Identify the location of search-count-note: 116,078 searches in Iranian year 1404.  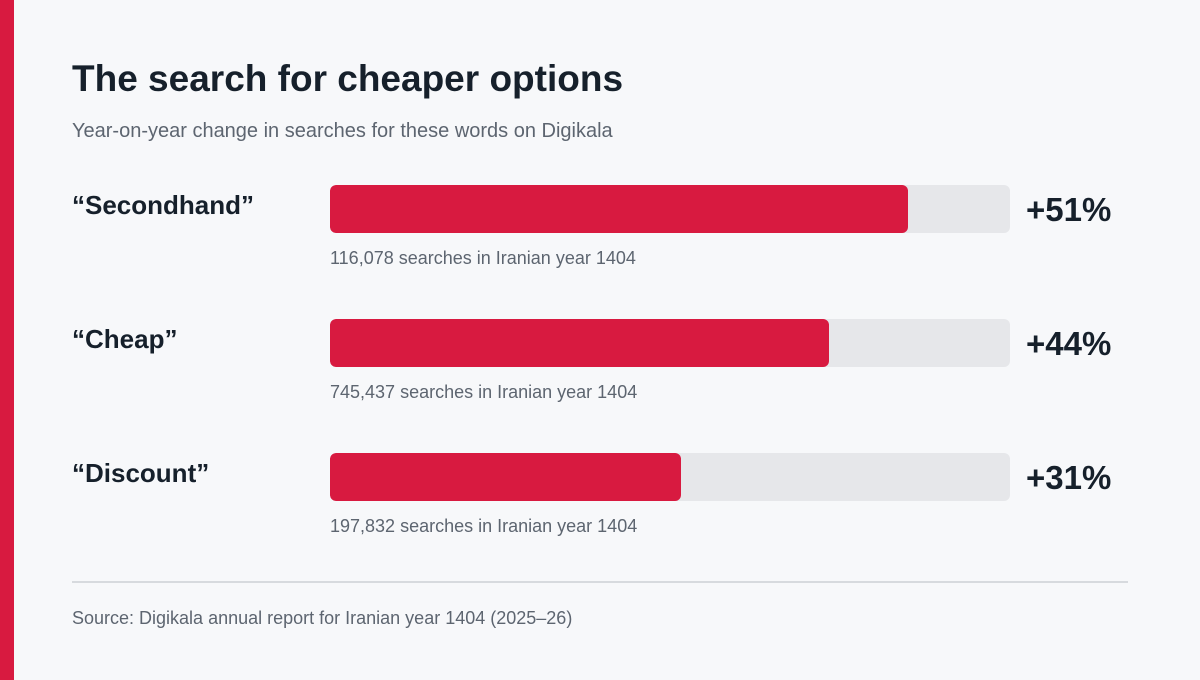
(483, 258).